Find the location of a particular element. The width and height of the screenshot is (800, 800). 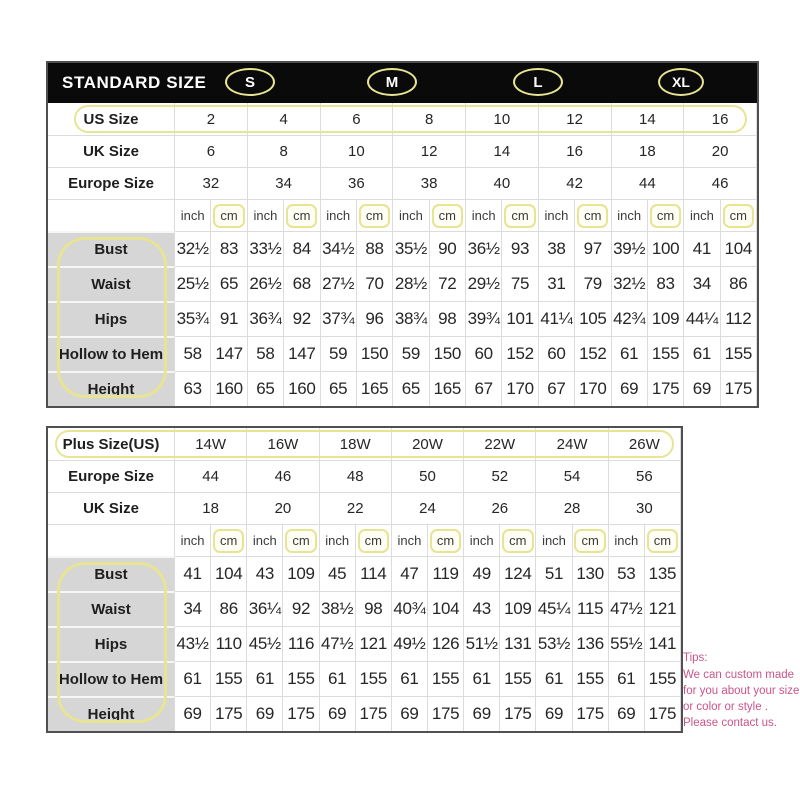

measure-value-cell: 43½ is located at coordinates (193, 643).